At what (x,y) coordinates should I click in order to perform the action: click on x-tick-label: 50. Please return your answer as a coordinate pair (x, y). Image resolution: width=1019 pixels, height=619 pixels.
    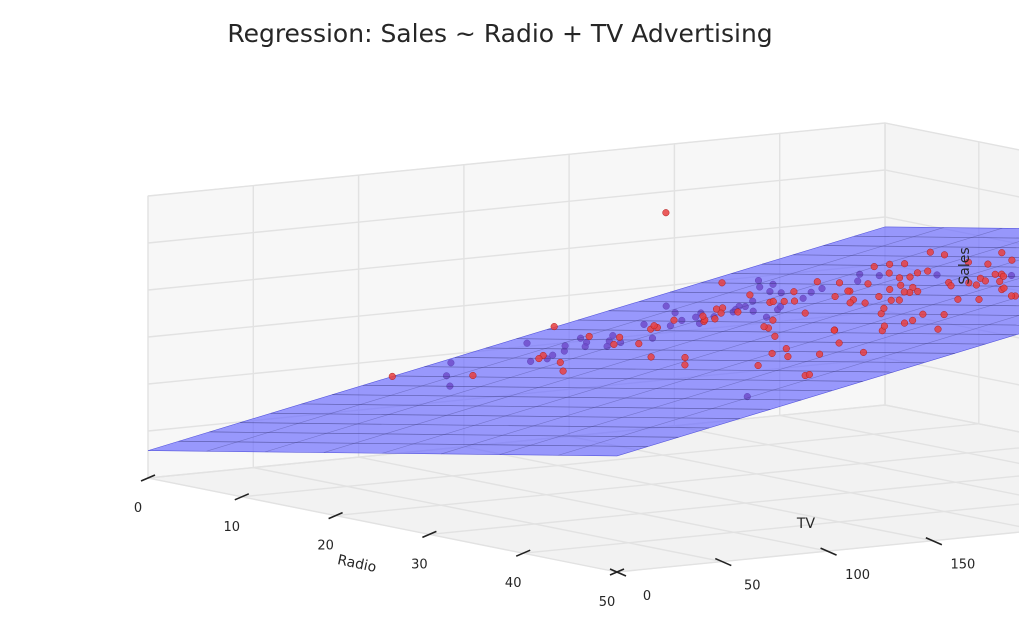
    Looking at the image, I should click on (607, 602).